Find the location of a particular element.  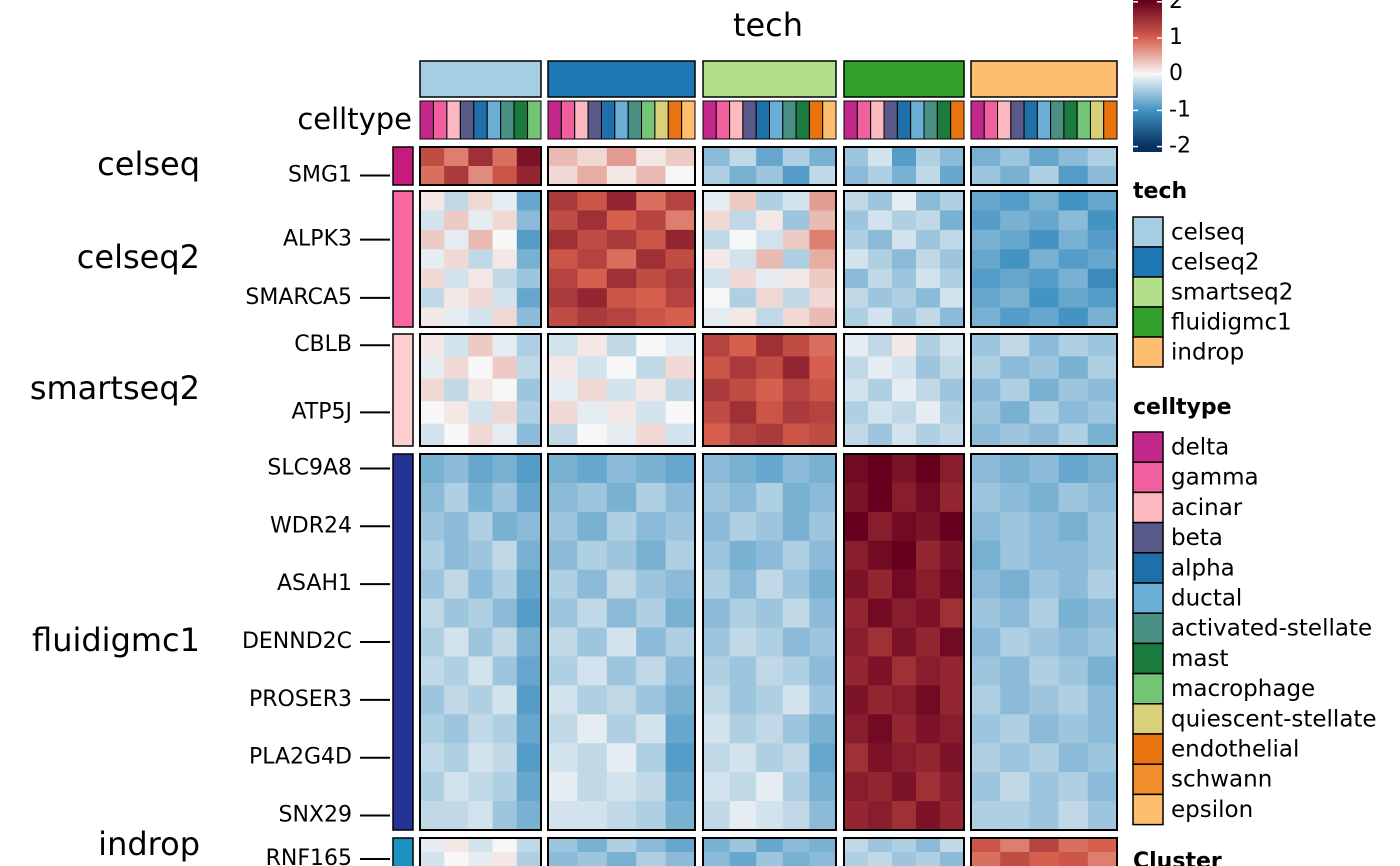

gene-label: SLC9A8 is located at coordinates (309, 467).